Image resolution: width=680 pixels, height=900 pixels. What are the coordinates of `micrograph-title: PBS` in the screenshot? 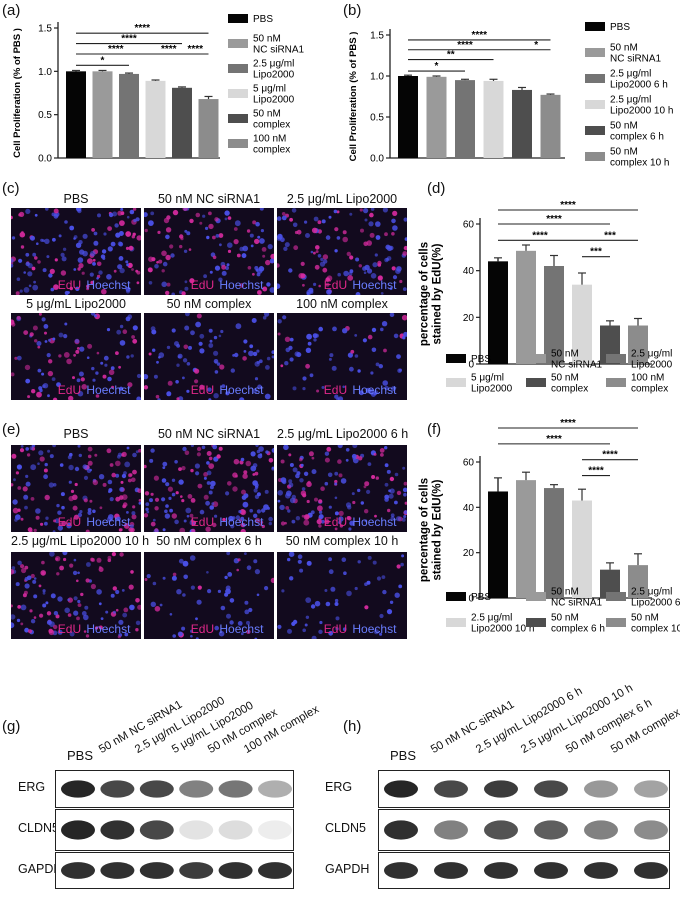 It's located at (76, 434).